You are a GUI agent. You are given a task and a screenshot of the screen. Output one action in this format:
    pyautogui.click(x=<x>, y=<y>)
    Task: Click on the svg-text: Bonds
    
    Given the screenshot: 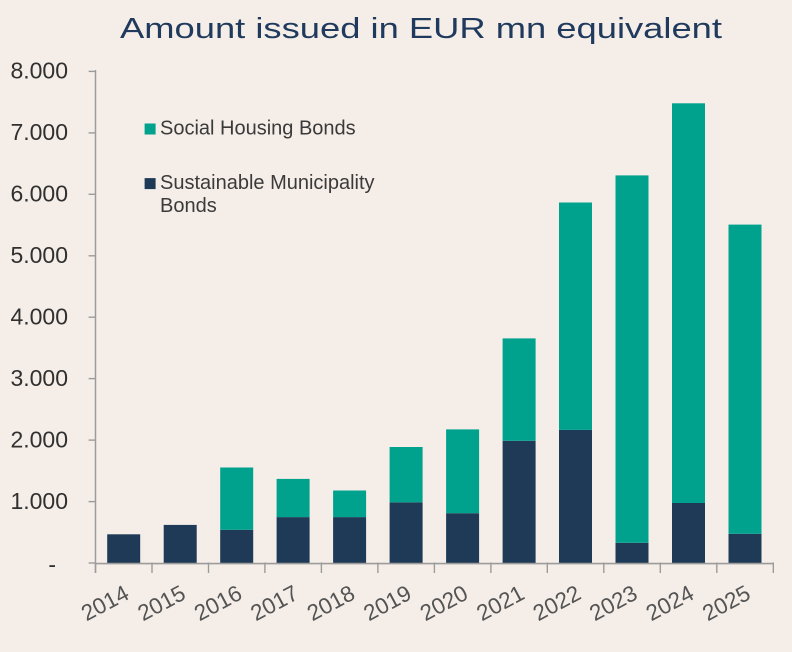 What is the action you would take?
    pyautogui.click(x=188, y=206)
    